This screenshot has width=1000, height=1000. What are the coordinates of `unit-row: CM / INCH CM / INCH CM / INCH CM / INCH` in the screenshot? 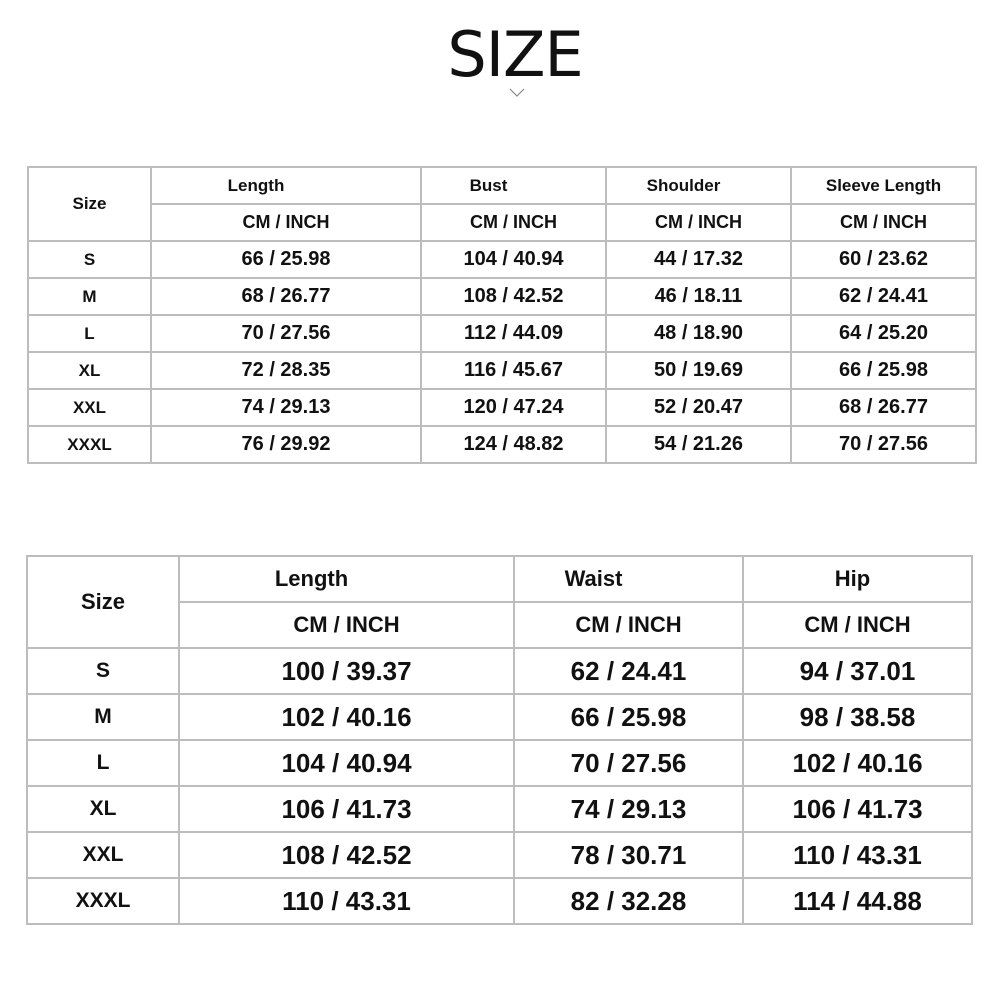 It's located at (502, 222).